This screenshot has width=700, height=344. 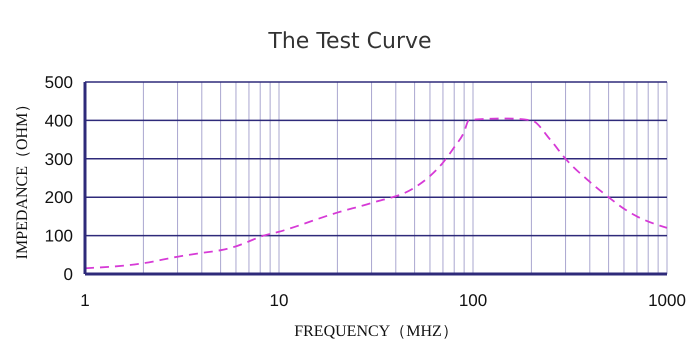 I want to click on y-tick-label: 100, so click(x=58, y=236).